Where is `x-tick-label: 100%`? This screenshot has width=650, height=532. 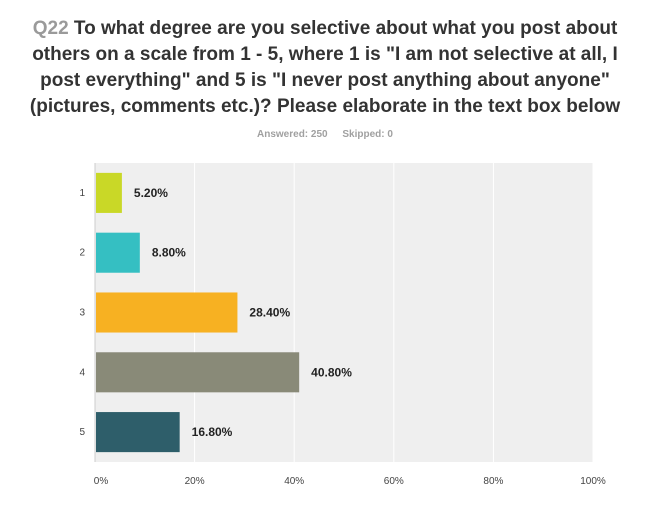 x-tick-label: 100% is located at coordinates (593, 481).